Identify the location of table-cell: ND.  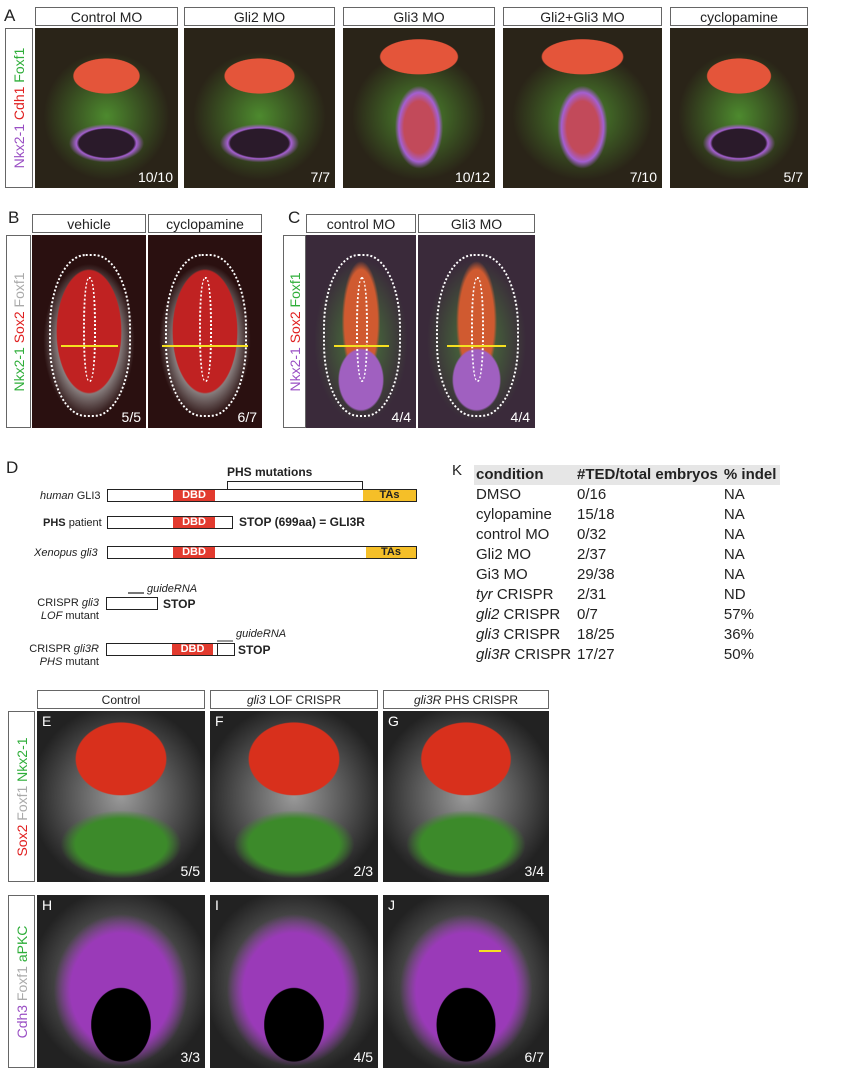
(734, 594).